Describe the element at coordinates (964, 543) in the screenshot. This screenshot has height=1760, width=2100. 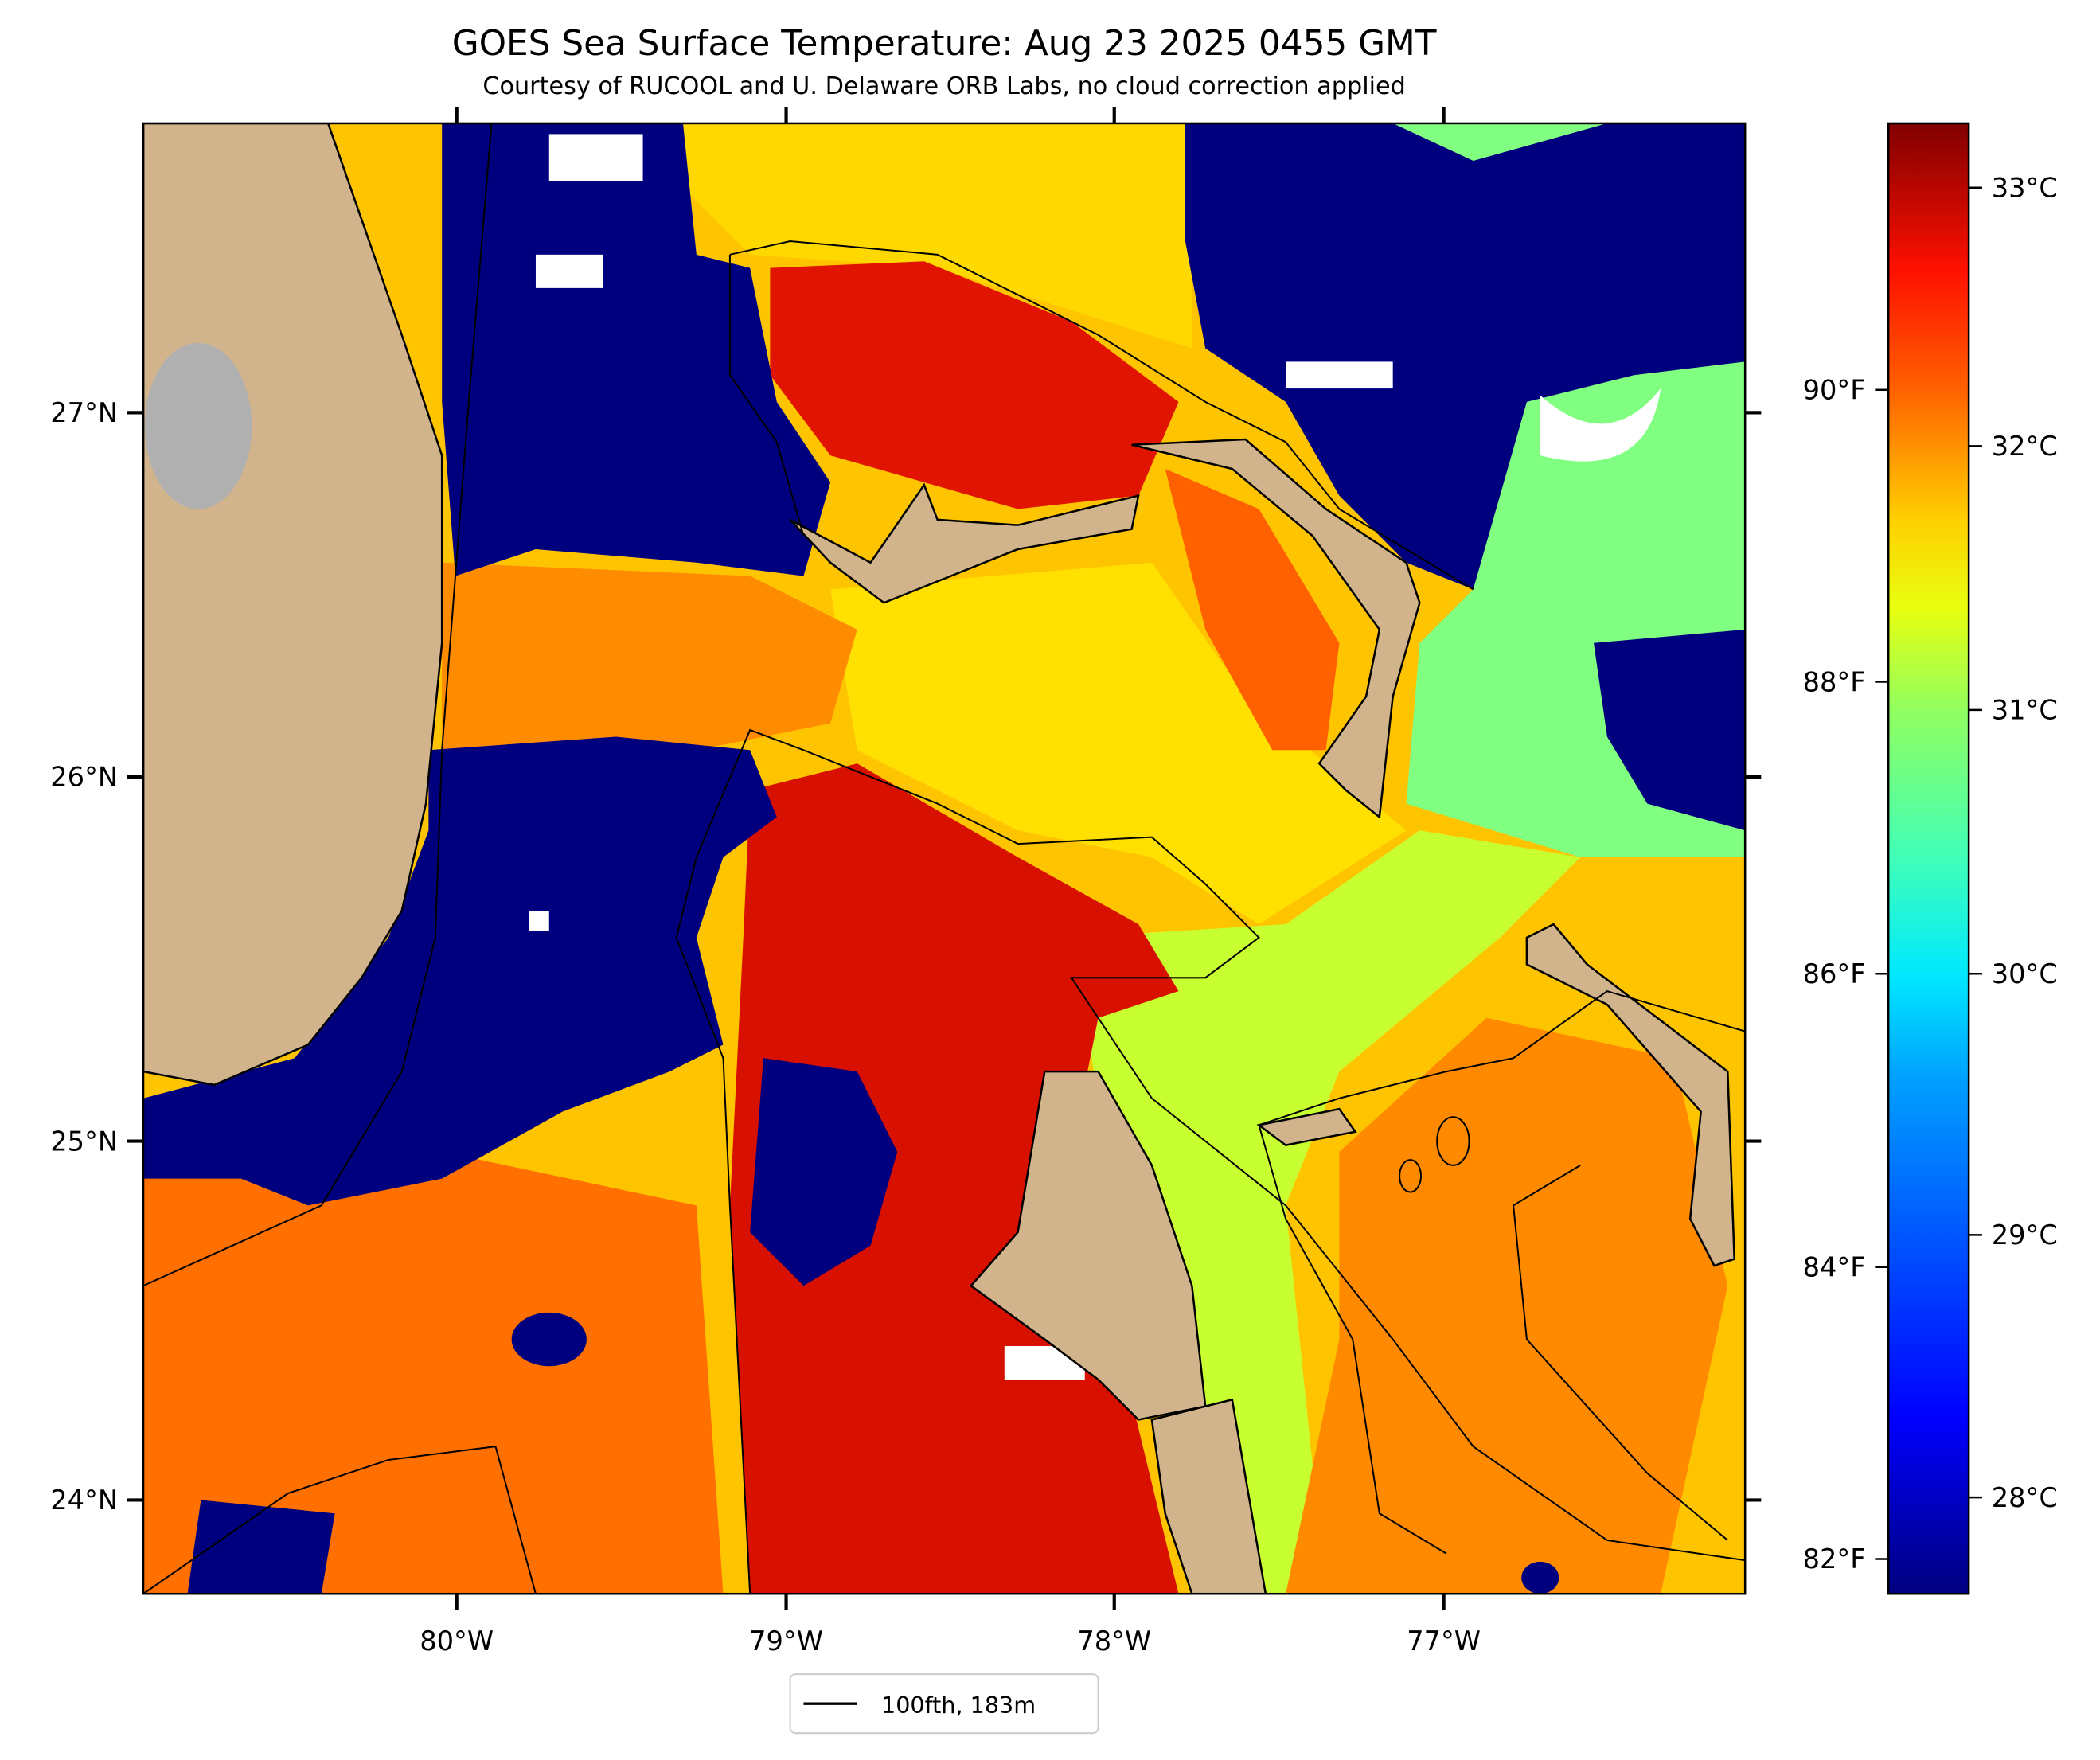
I see `land-grand-bahama` at that location.